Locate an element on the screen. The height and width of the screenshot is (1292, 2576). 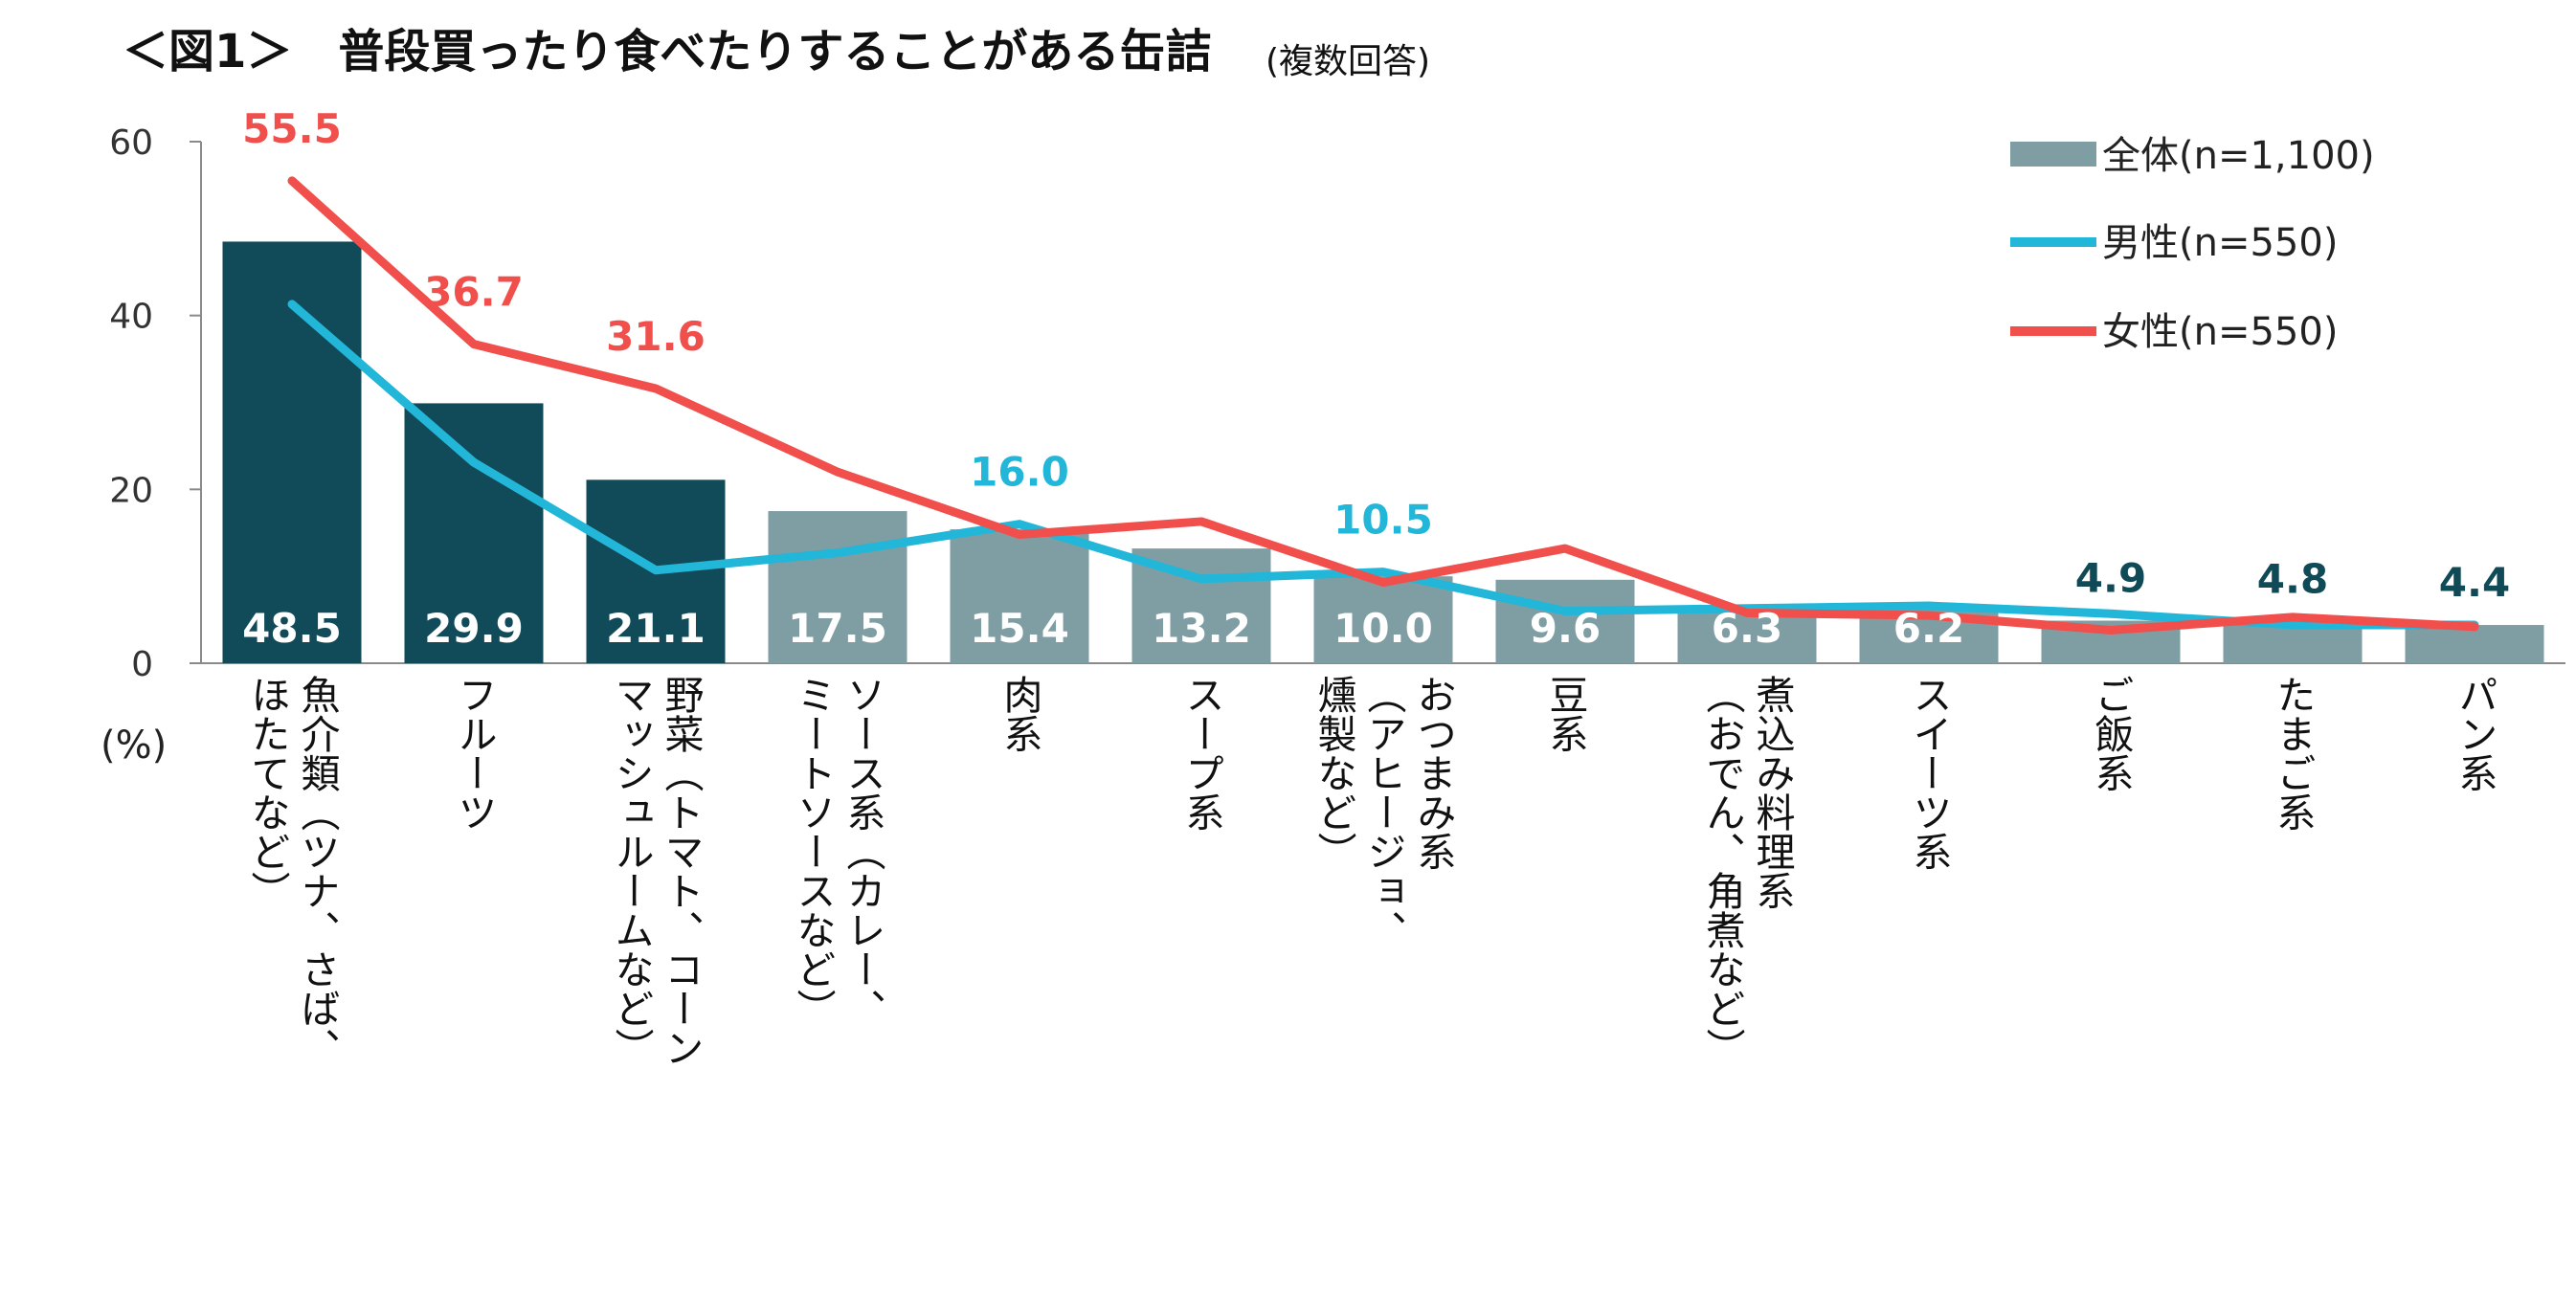
category-label: パン系 is located at coordinates (2475, 733).